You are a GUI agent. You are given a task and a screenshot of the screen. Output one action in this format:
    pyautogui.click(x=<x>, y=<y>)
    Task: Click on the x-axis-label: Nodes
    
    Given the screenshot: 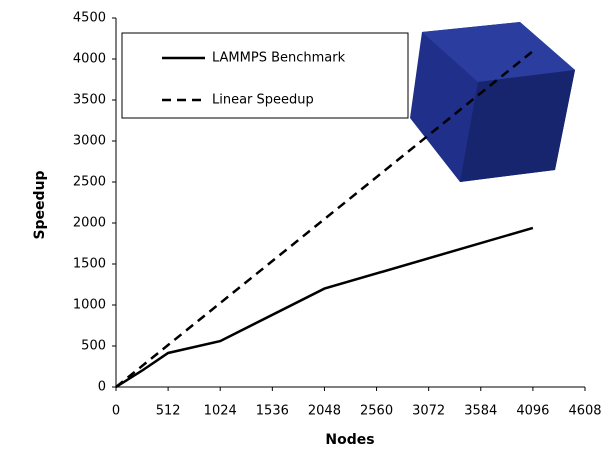 What is the action you would take?
    pyautogui.click(x=349, y=440)
    